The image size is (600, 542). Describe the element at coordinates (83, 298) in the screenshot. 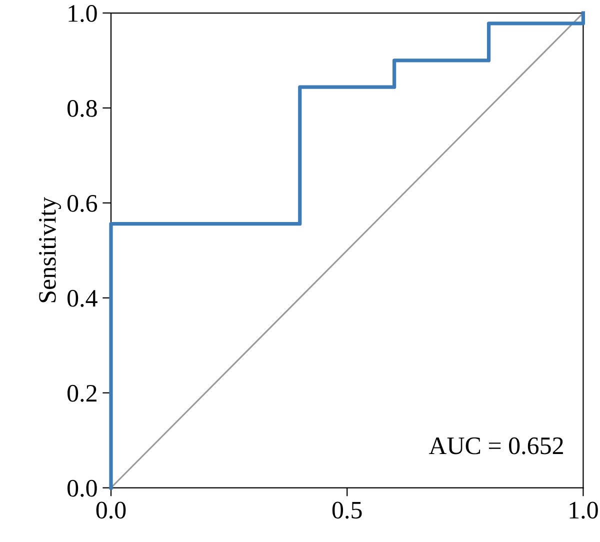

I see `y-tick-label: 0.4` at that location.